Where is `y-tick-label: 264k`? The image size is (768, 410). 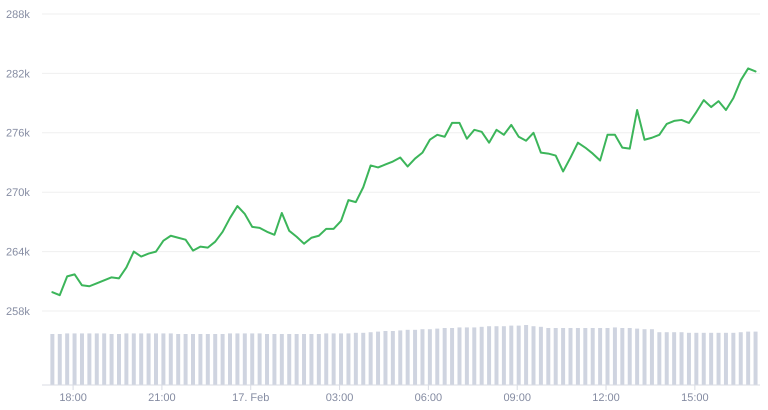 y-tick-label: 264k is located at coordinates (18, 252).